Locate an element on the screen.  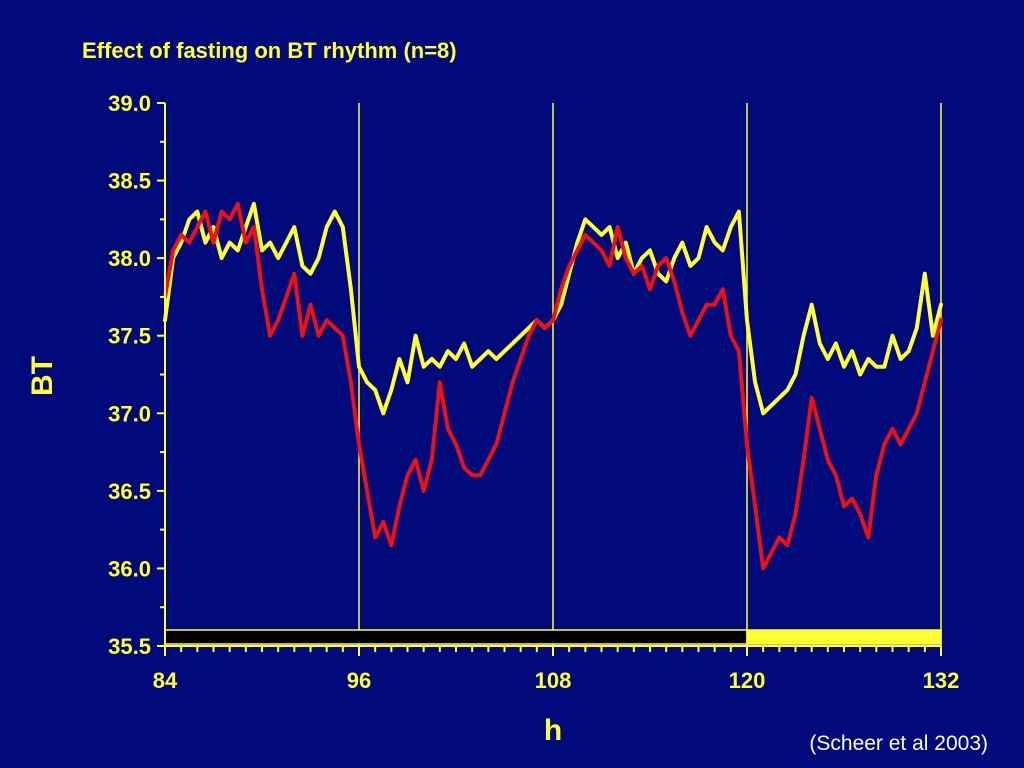
y-axis-label: BT is located at coordinates (42, 376).